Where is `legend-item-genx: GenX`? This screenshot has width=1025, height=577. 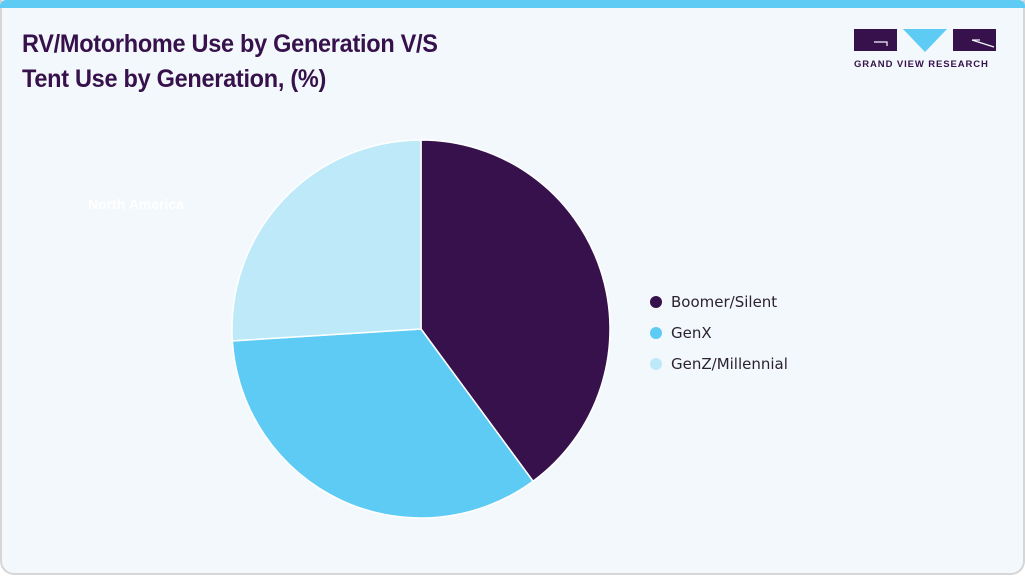 legend-item-genx: GenX is located at coordinates (719, 332).